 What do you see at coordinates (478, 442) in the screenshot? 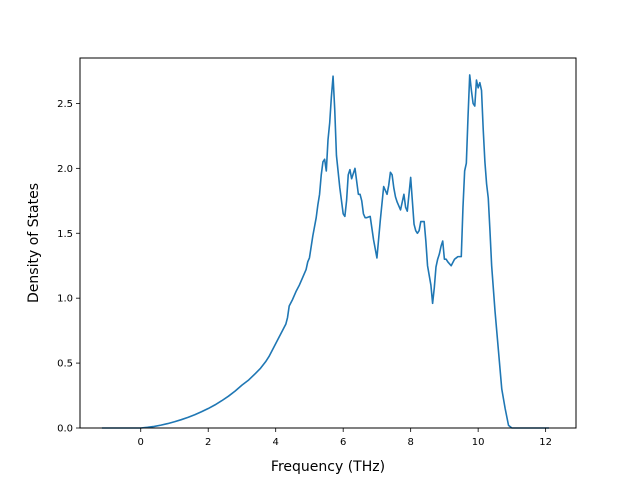
I see `x-tick-label: 10` at bounding box center [478, 442].